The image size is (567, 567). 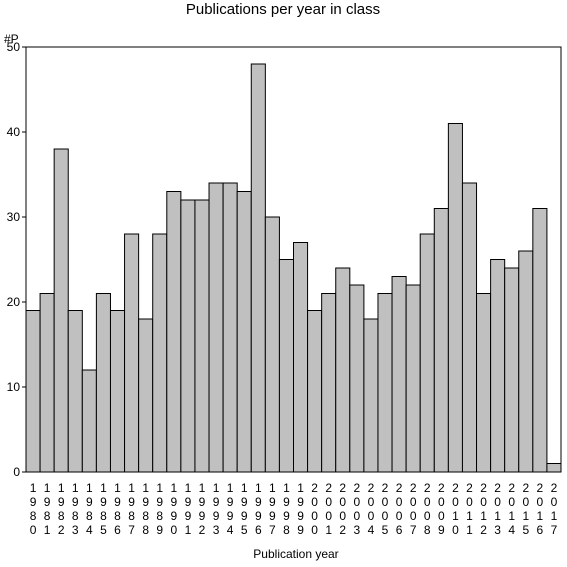 I want to click on bar-1987, so click(x=132, y=353).